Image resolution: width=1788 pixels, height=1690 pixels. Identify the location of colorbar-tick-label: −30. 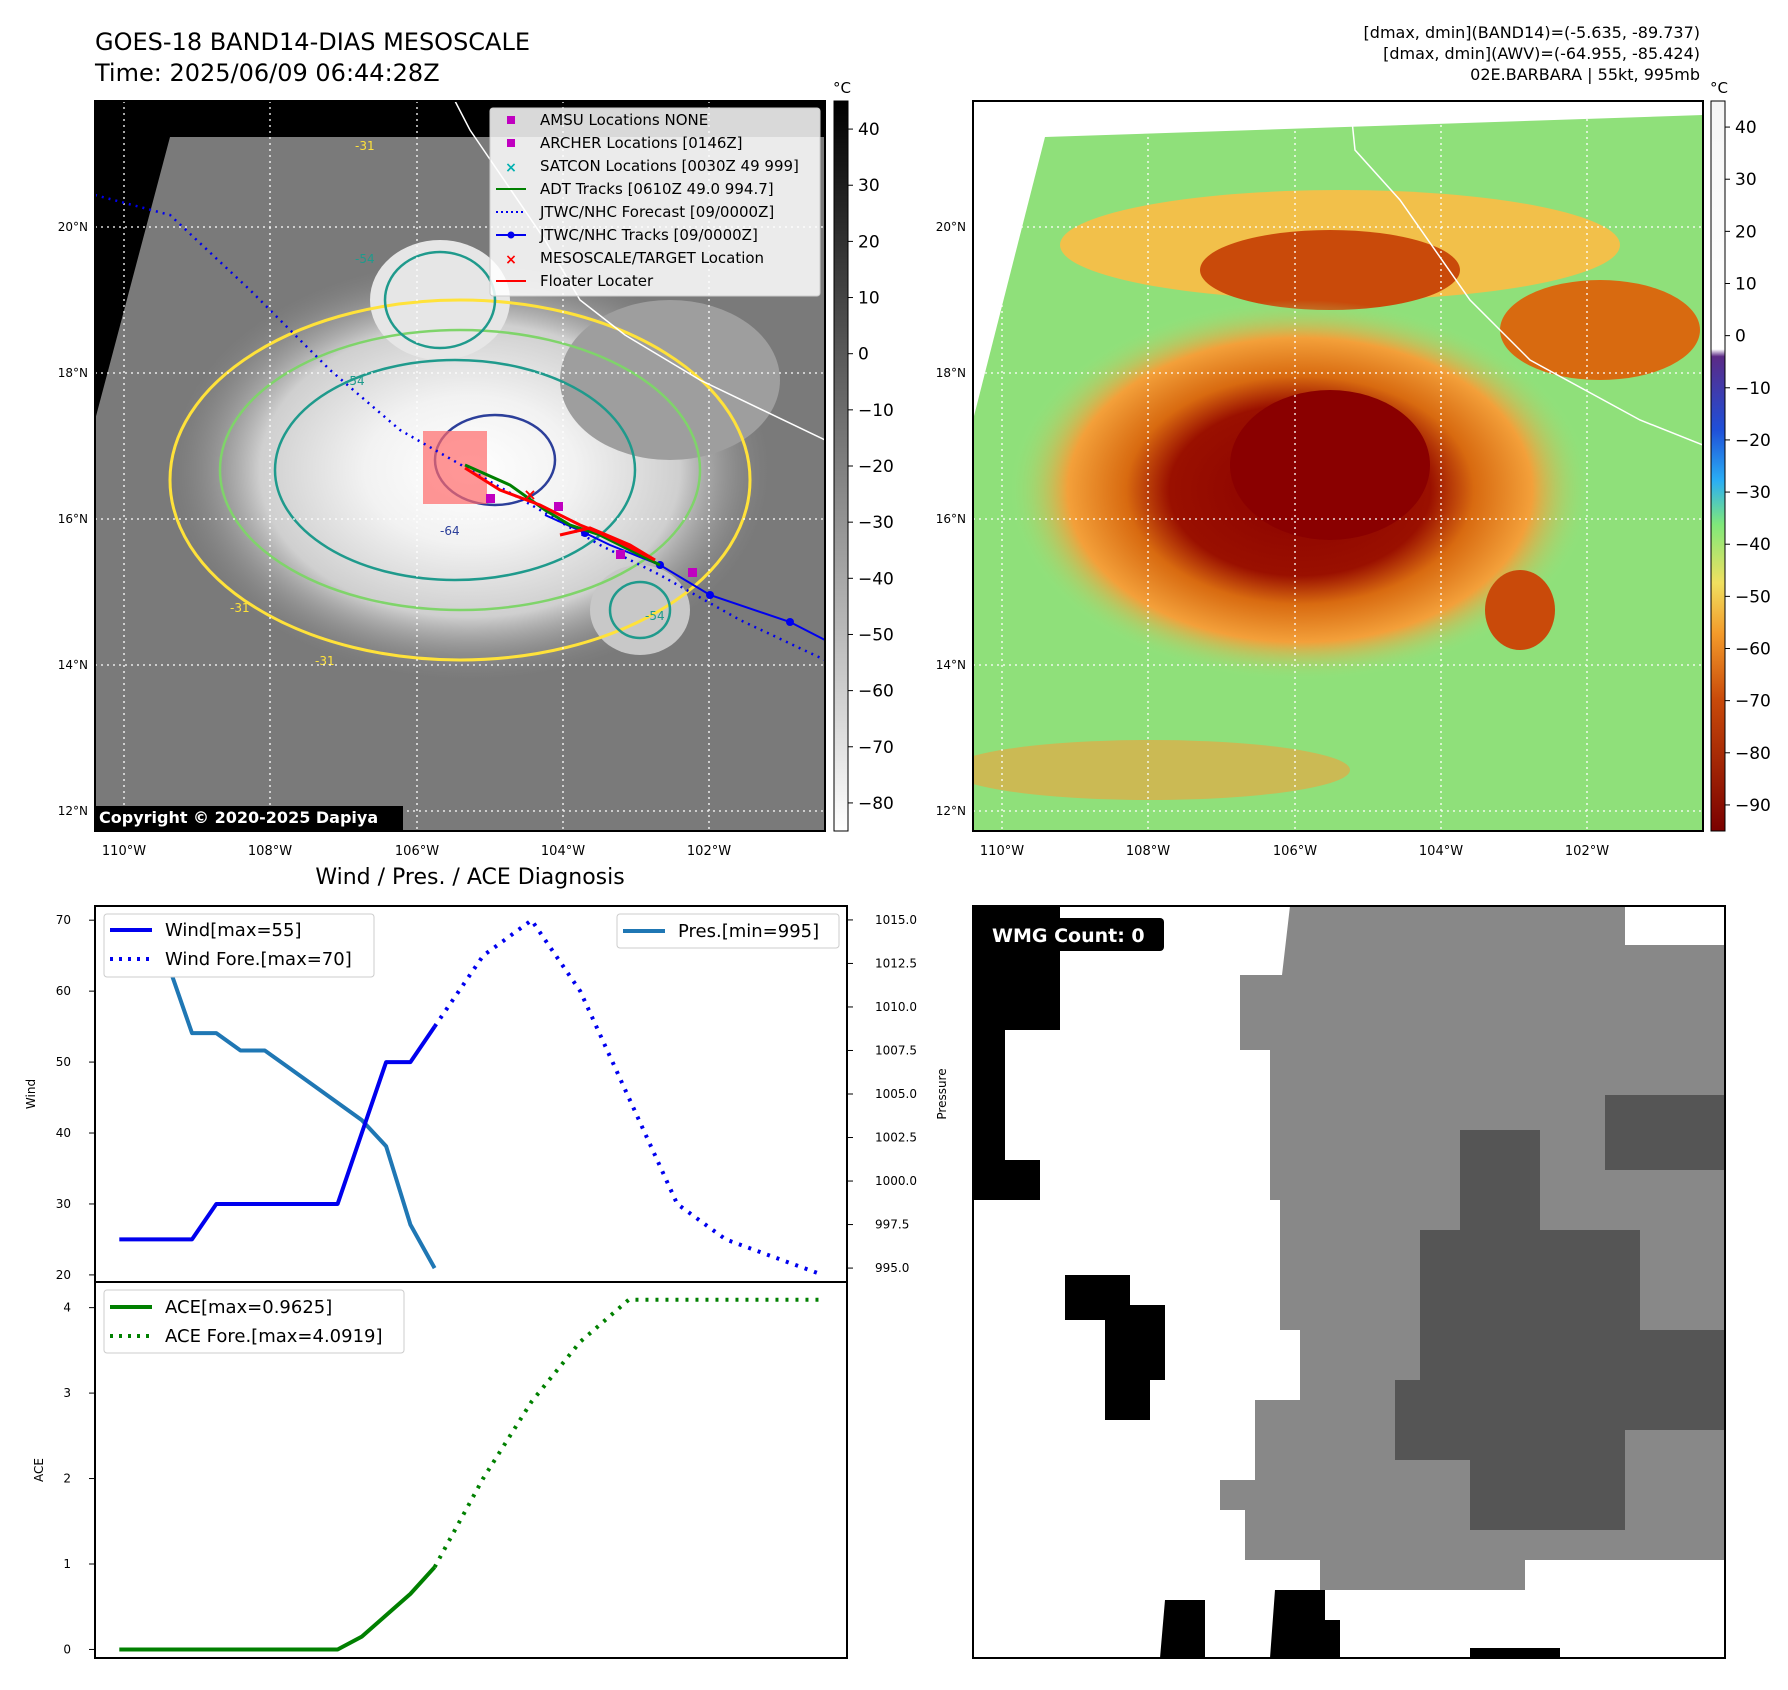
(876, 523).